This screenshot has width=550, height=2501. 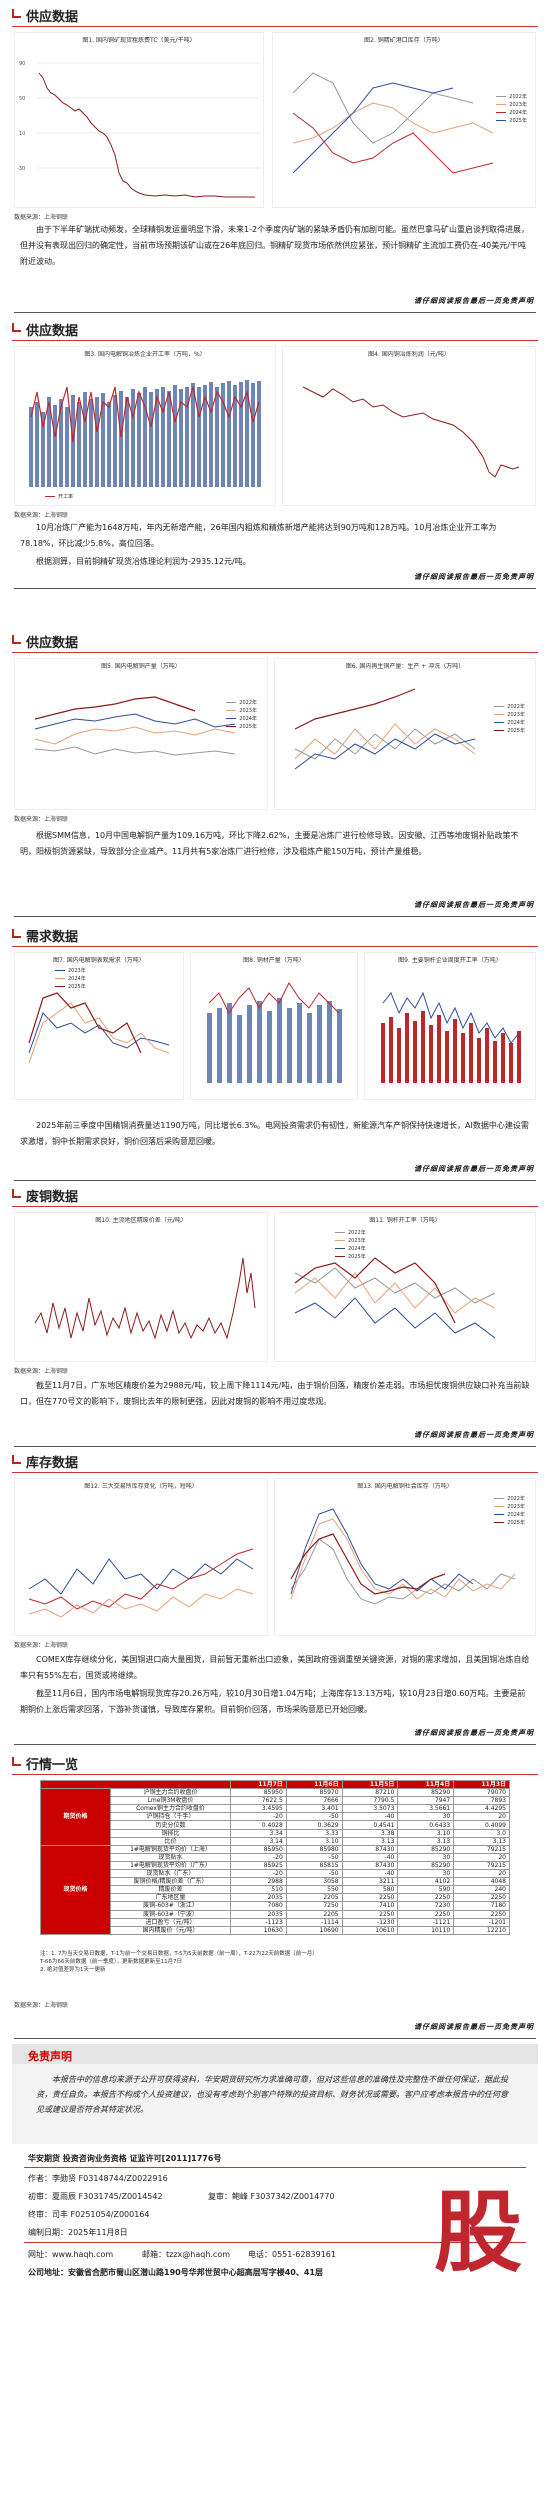 What do you see at coordinates (275, 1930) in the screenshot?
I see `table-row: 国内精废价（元/吨） 10630 10690 10610 10110 12210` at bounding box center [275, 1930].